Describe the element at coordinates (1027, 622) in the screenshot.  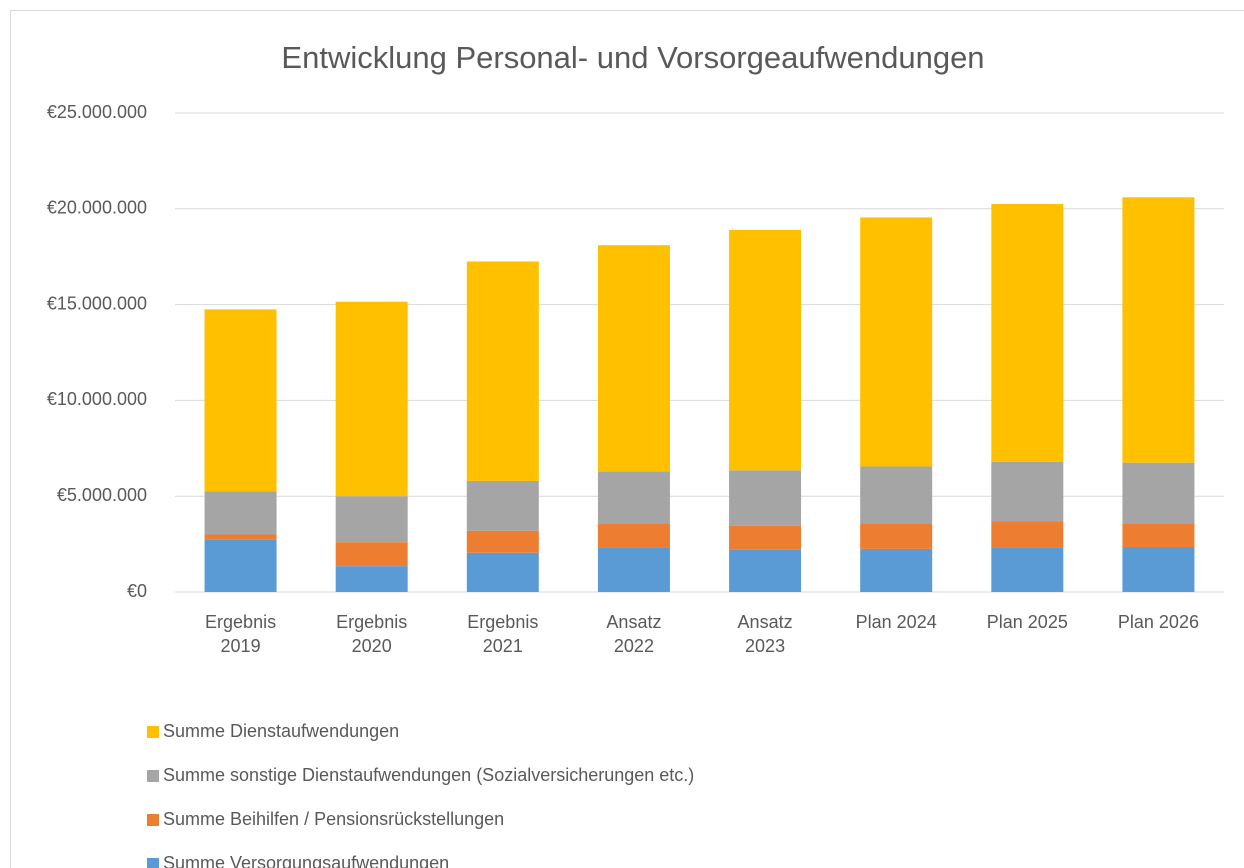
I see `x-tick-label: Plan 2025` at that location.